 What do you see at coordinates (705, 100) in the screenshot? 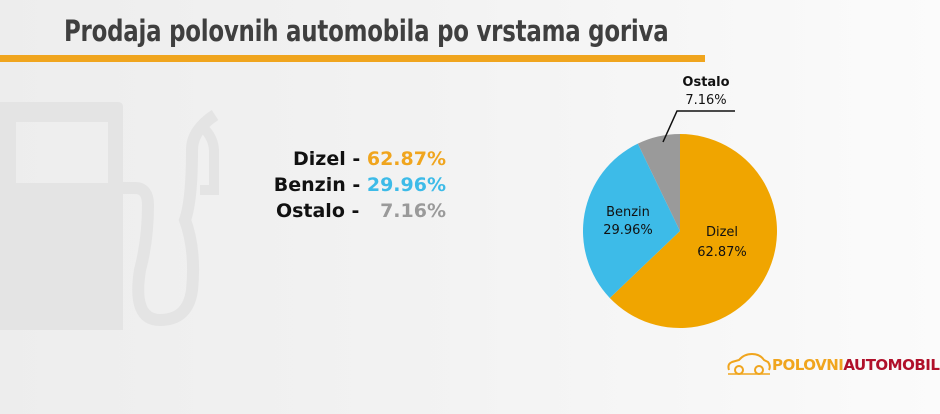
I see `slice-label-ostalo-value: 7.16%` at bounding box center [705, 100].